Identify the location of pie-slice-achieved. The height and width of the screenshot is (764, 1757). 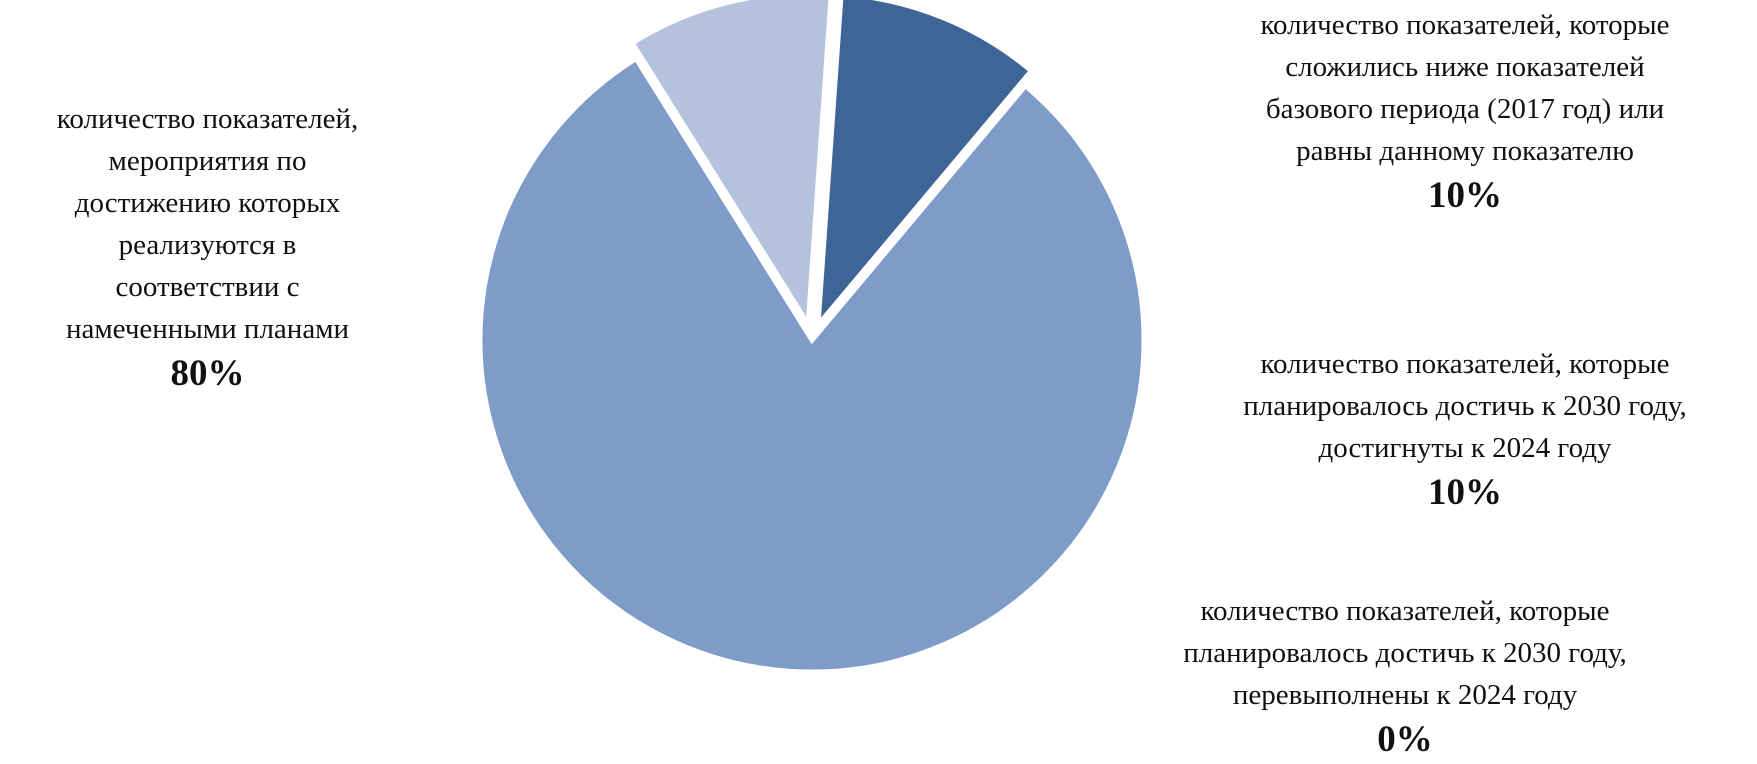
(924, 166).